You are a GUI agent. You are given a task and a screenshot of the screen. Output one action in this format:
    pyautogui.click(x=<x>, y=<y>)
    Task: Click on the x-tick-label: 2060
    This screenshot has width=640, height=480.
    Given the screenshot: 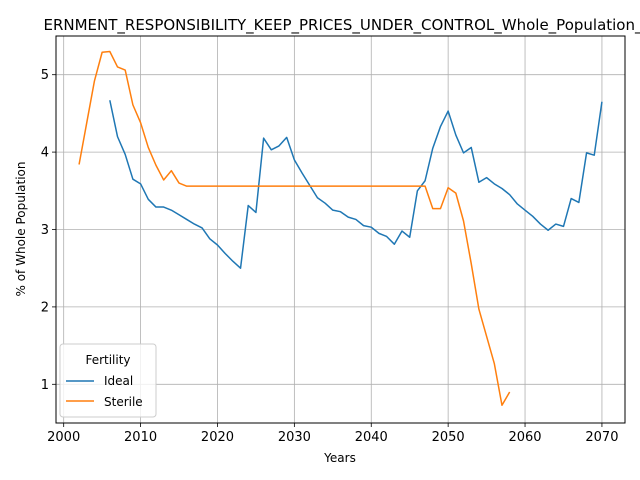 What is the action you would take?
    pyautogui.click(x=524, y=437)
    